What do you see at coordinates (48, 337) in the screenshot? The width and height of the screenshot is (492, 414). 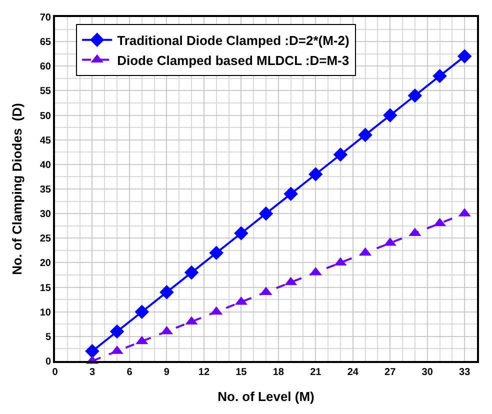 I see `y-tick-label: 5` at bounding box center [48, 337].